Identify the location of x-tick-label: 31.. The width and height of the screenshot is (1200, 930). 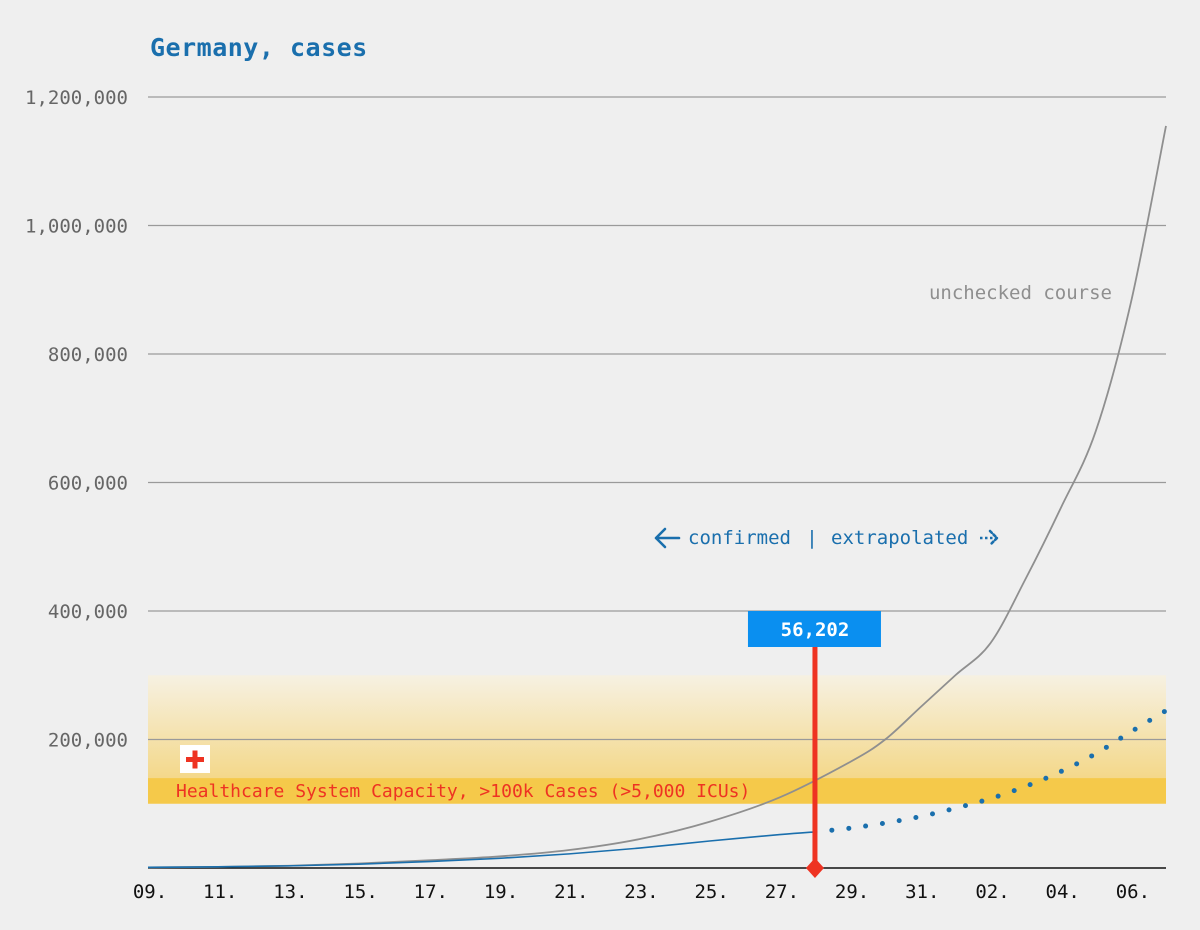
(922, 892).